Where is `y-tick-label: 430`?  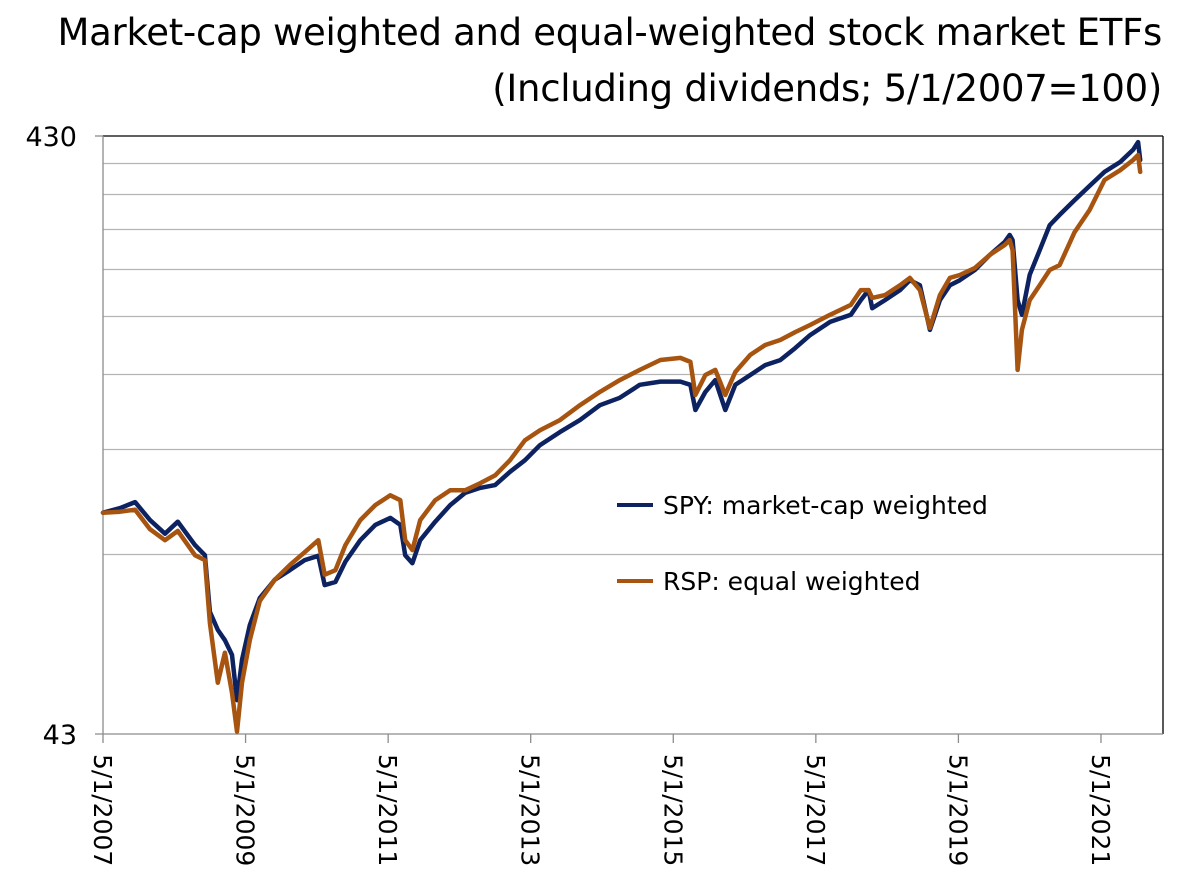 y-tick-label: 430 is located at coordinates (51, 137).